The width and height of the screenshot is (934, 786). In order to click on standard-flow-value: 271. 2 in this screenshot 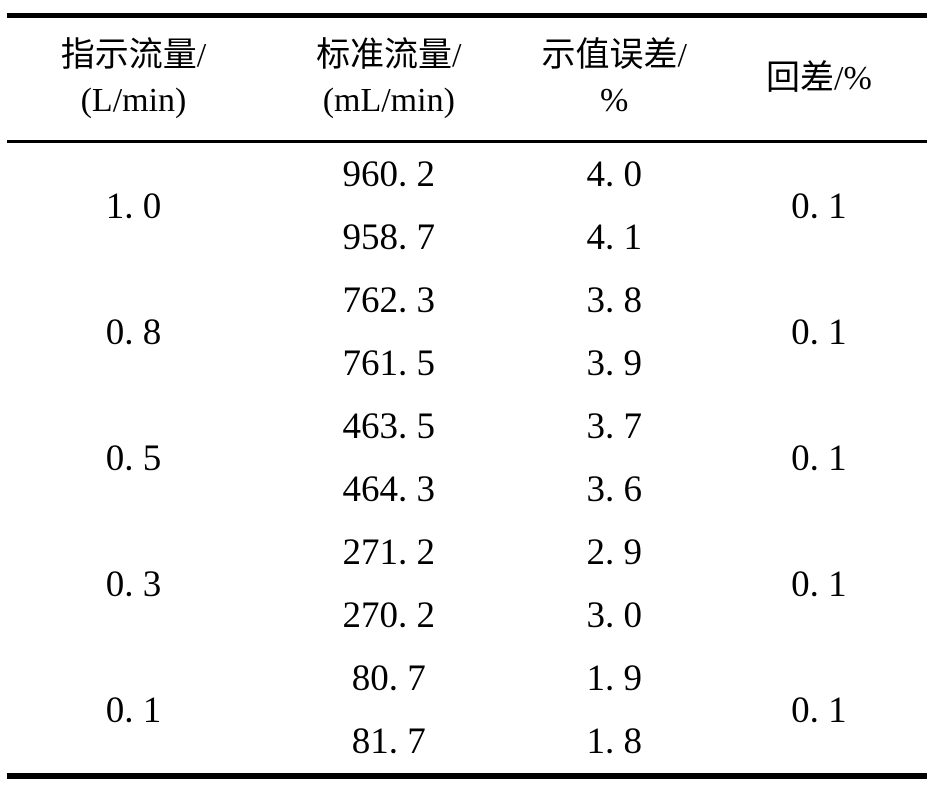, I will do `click(389, 552)`.